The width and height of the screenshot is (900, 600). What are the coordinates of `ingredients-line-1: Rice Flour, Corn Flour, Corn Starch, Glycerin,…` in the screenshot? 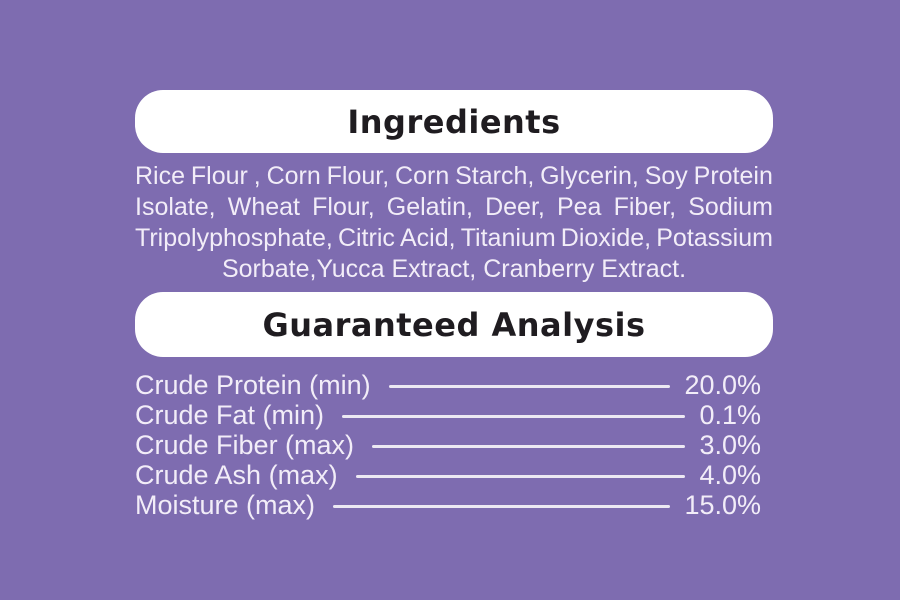 It's located at (454, 176).